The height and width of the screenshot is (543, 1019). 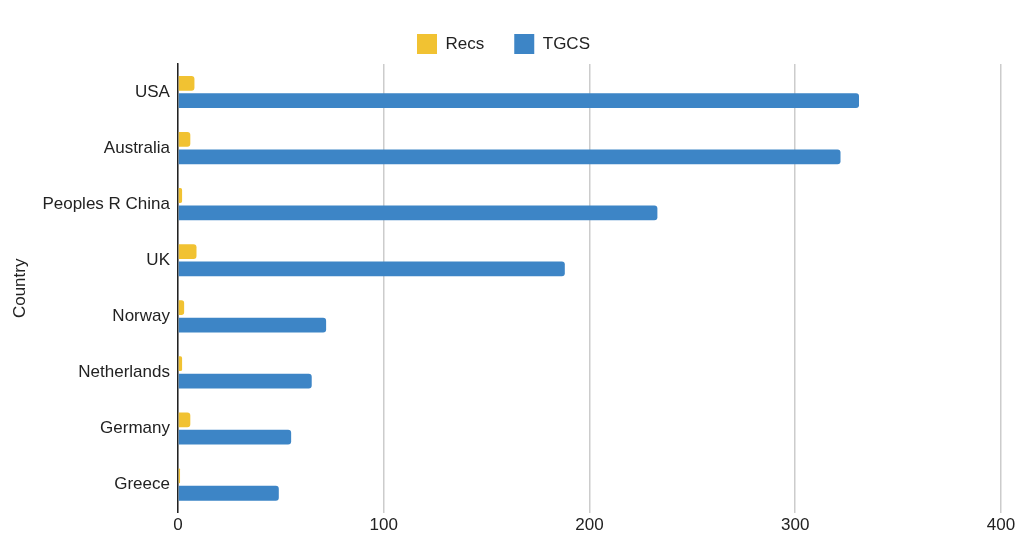 I want to click on x-tick-label: 400, so click(x=1001, y=525).